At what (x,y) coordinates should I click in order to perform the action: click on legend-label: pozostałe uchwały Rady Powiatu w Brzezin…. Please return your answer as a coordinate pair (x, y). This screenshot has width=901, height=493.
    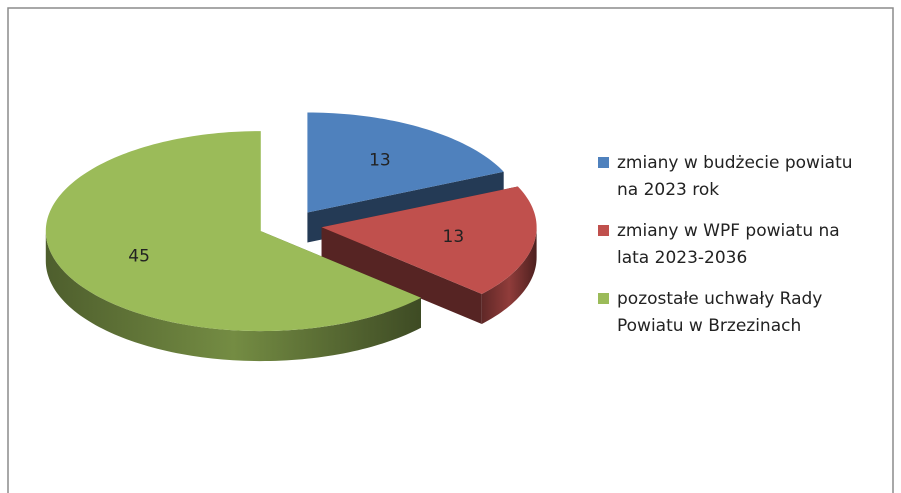
    Looking at the image, I should click on (720, 312).